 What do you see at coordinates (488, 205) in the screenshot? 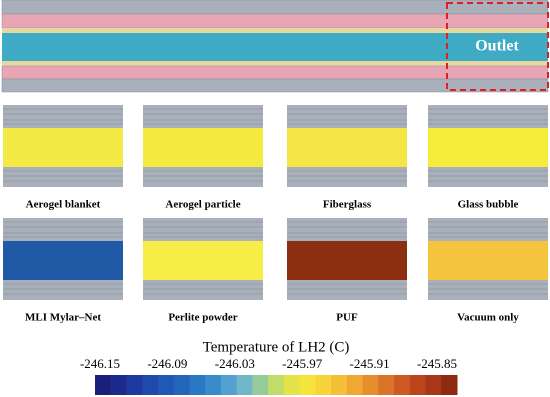
I see `panel-label: Glass bubble` at bounding box center [488, 205].